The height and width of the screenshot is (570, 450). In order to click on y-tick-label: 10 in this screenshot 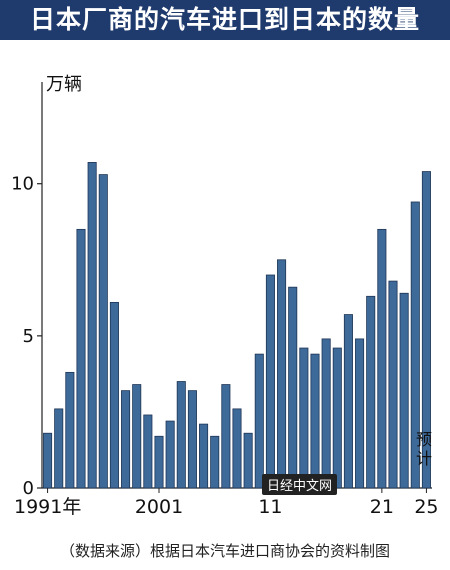, I will do `click(22, 184)`.